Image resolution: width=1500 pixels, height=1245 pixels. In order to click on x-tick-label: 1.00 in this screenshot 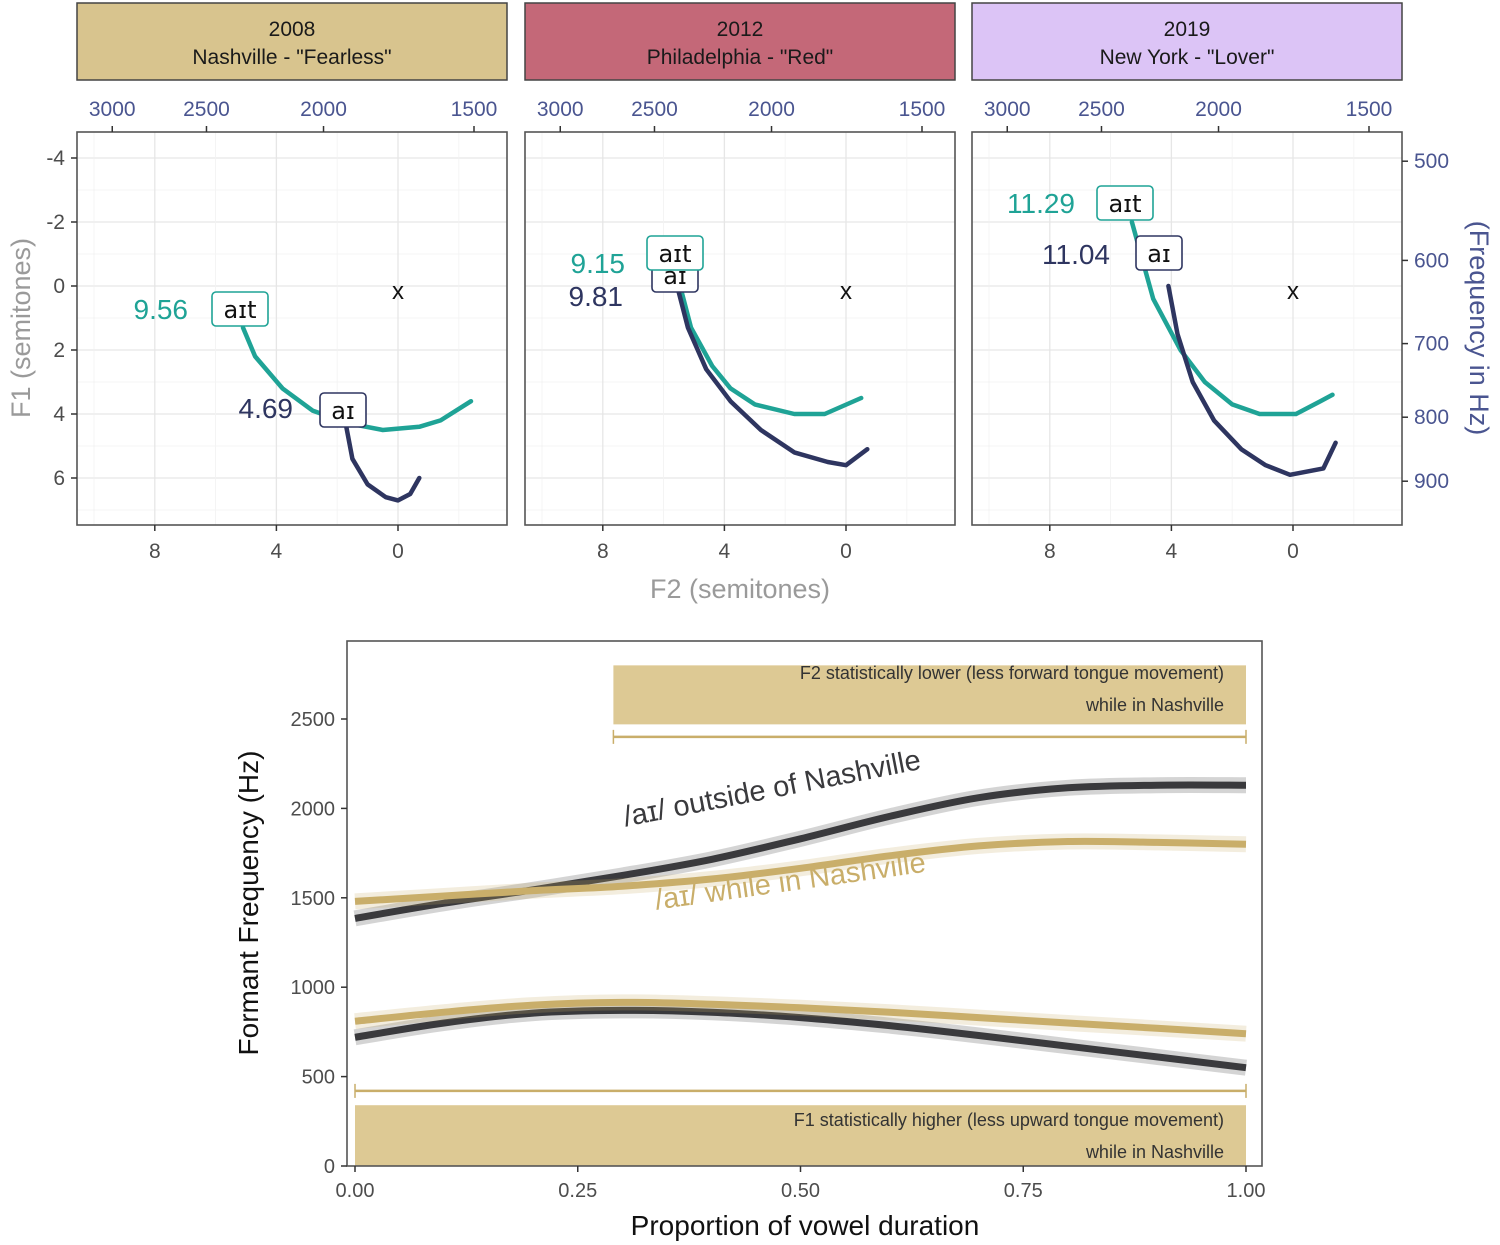, I will do `click(1246, 1191)`.